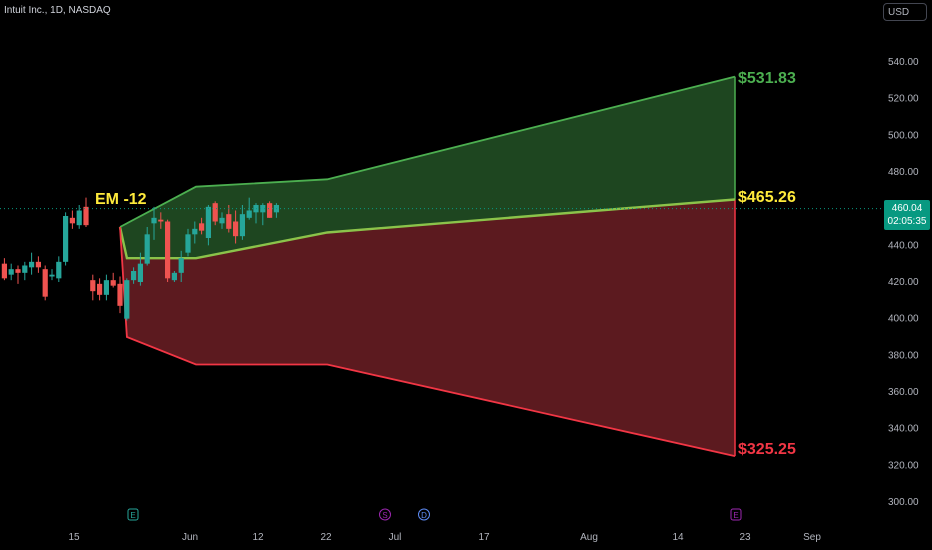 The image size is (932, 550). I want to click on x-axis-tick-label: 15, so click(74, 537).